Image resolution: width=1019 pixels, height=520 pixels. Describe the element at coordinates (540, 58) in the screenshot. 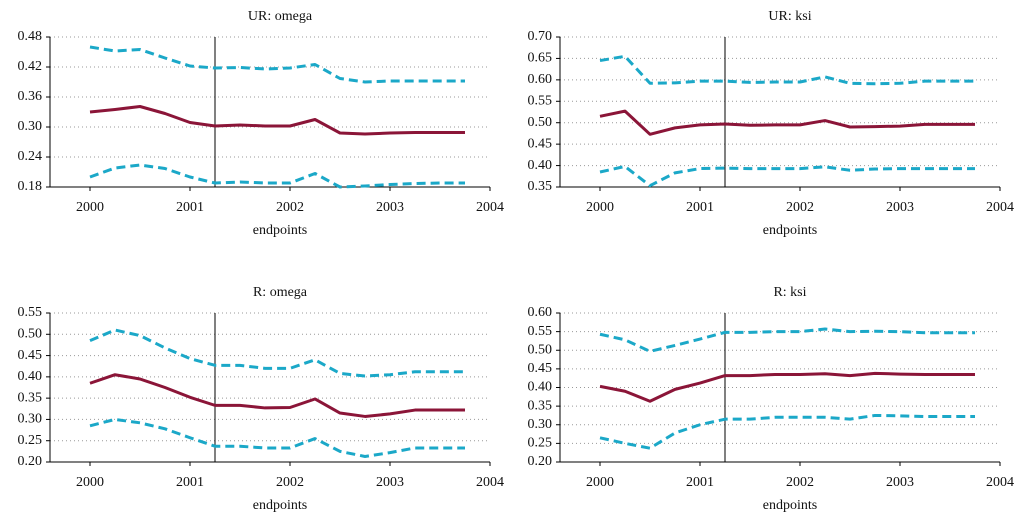

I see `y-tick-label: 0.65` at that location.